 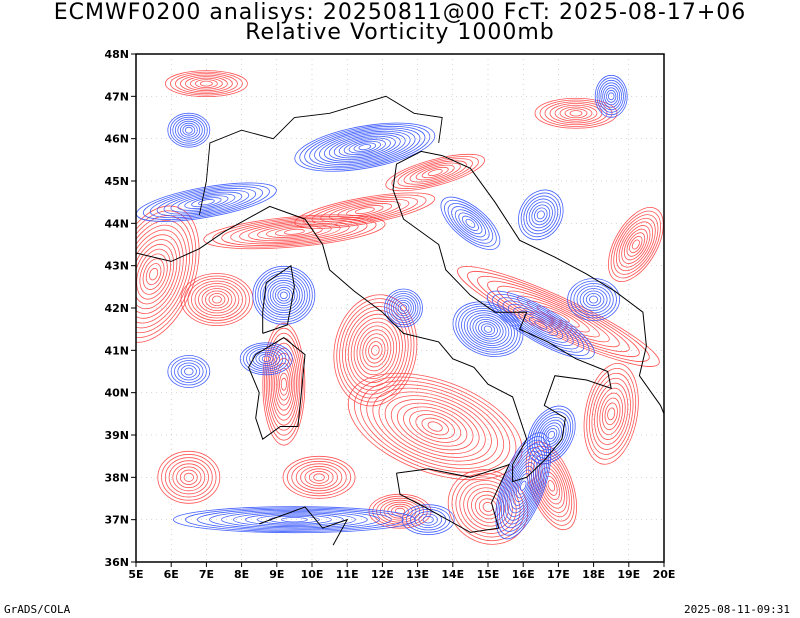 I want to click on y-tick-label: 44N, so click(x=116, y=223).